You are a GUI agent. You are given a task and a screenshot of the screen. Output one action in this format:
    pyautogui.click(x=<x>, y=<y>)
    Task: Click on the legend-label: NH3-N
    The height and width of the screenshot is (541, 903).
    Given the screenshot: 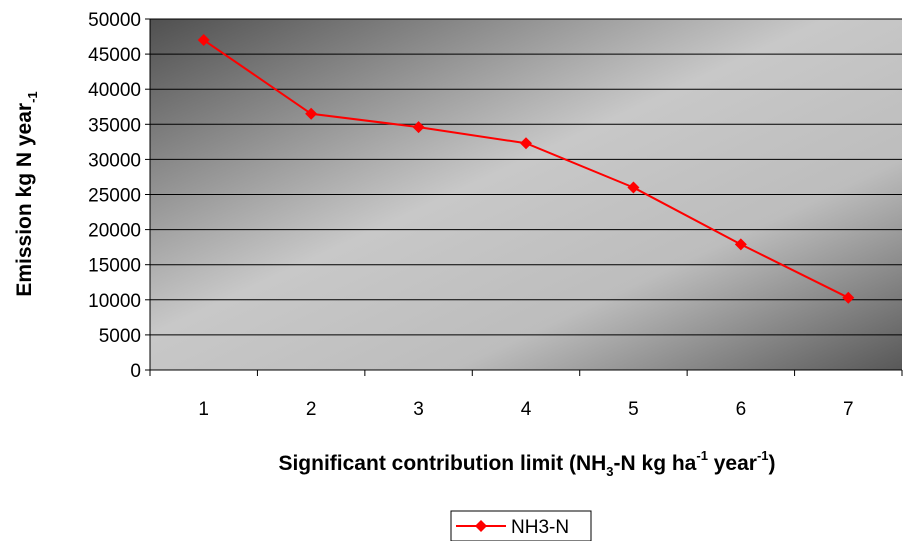 What is the action you would take?
    pyautogui.click(x=540, y=527)
    